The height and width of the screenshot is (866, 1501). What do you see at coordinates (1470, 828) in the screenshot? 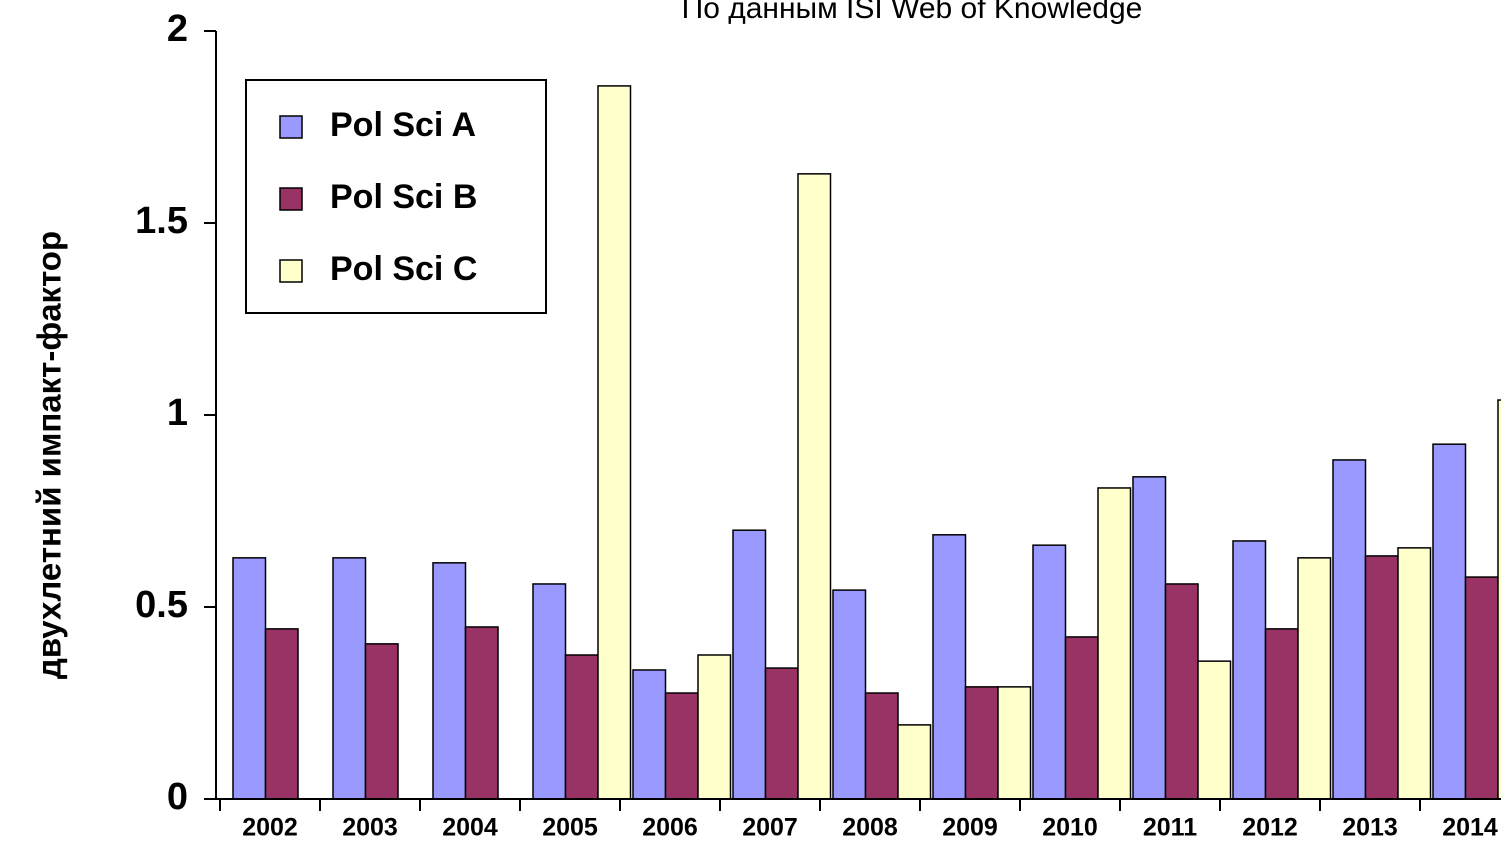
I see `x-tick-label: 2014` at bounding box center [1470, 828].